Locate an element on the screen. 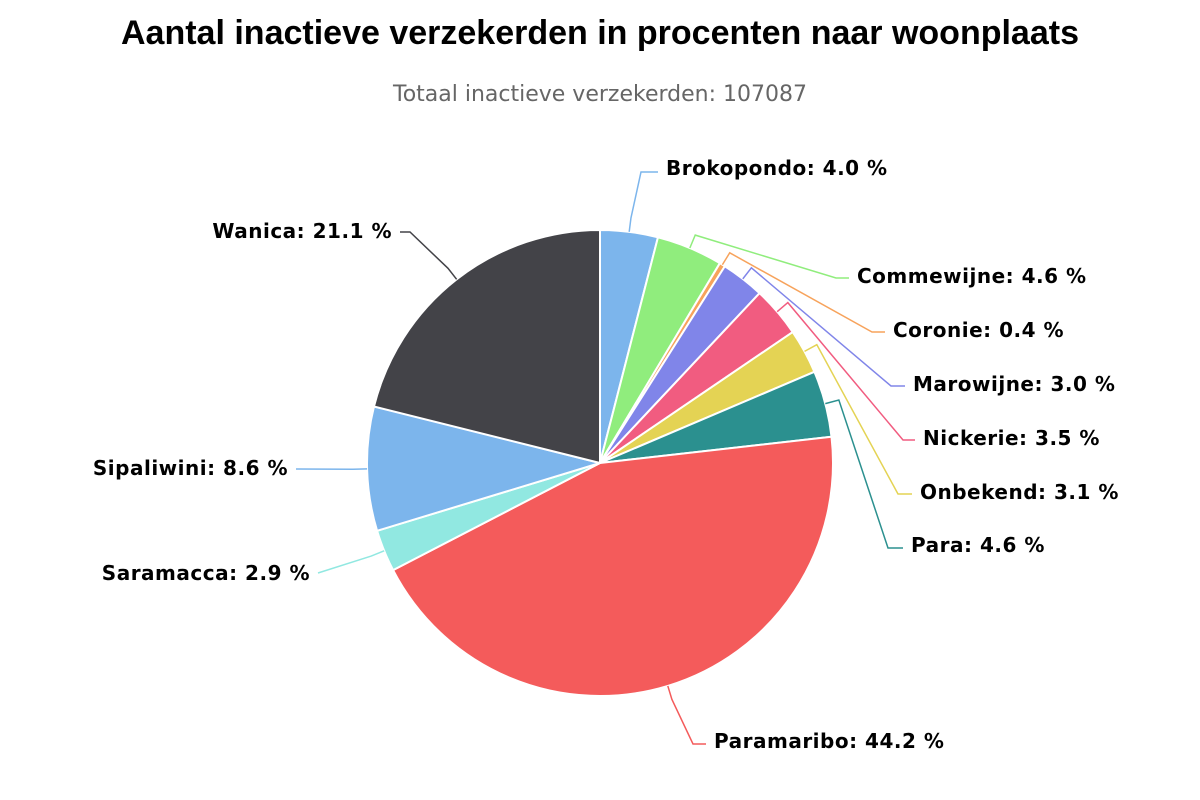  connector-paramaribo is located at coordinates (686, 715).